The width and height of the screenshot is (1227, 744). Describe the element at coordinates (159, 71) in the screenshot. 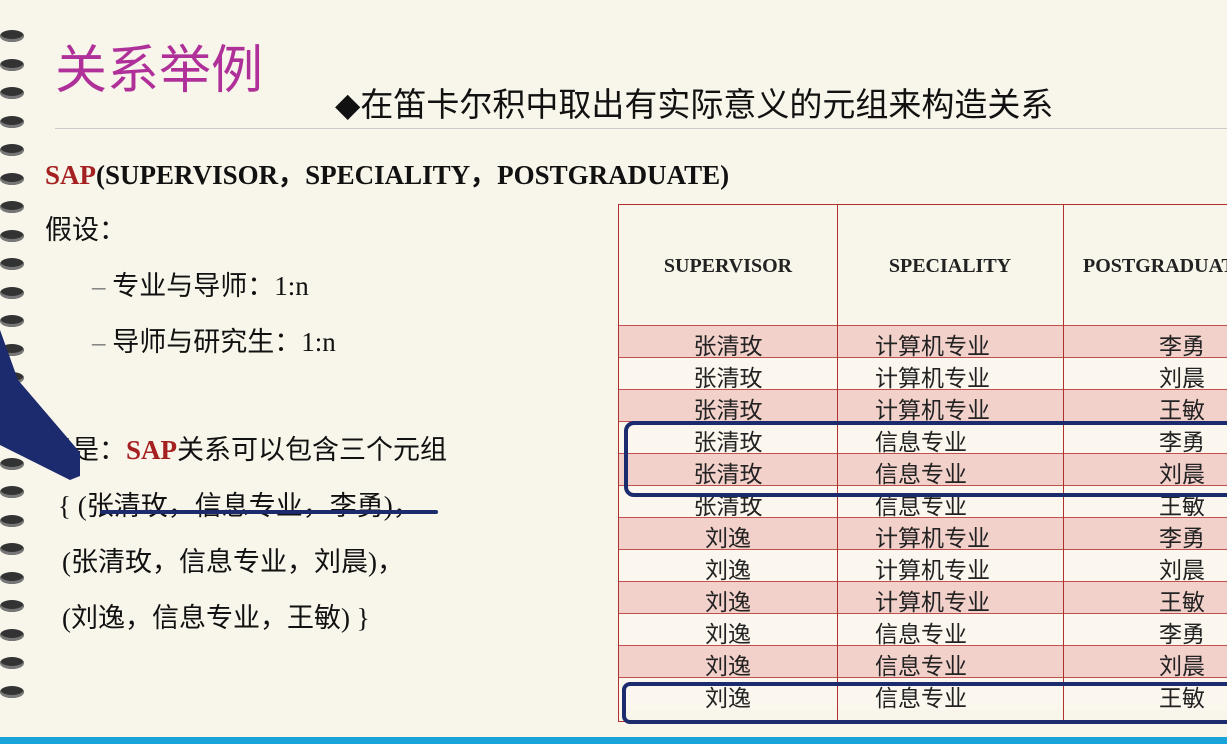

I see `title: 关系举例` at that location.